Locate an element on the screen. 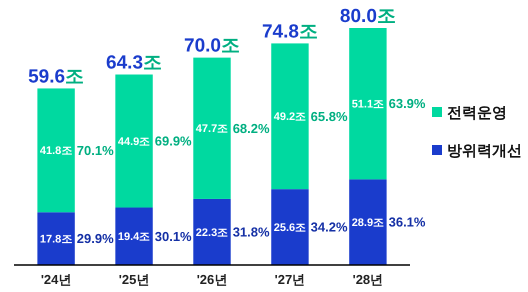 The image size is (528, 292). annotation: 29.9% is located at coordinates (95, 238).